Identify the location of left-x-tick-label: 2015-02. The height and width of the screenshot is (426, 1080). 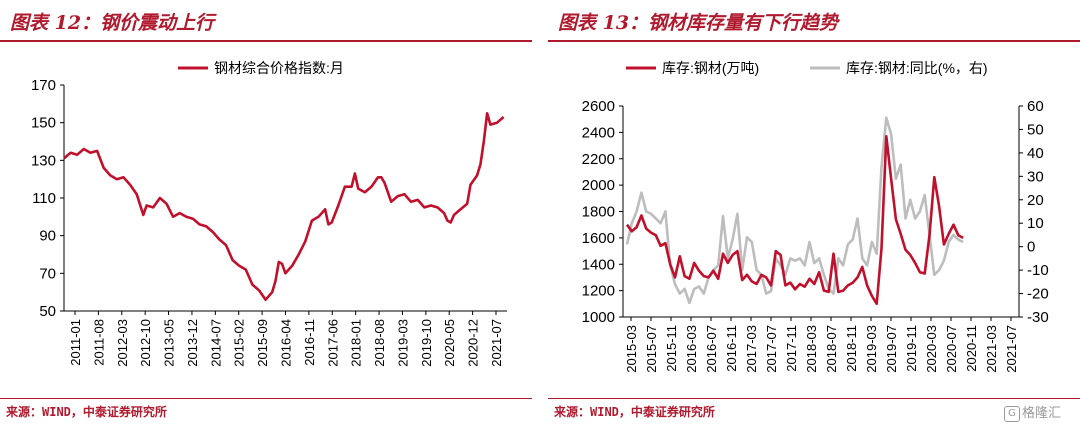
(239, 343).